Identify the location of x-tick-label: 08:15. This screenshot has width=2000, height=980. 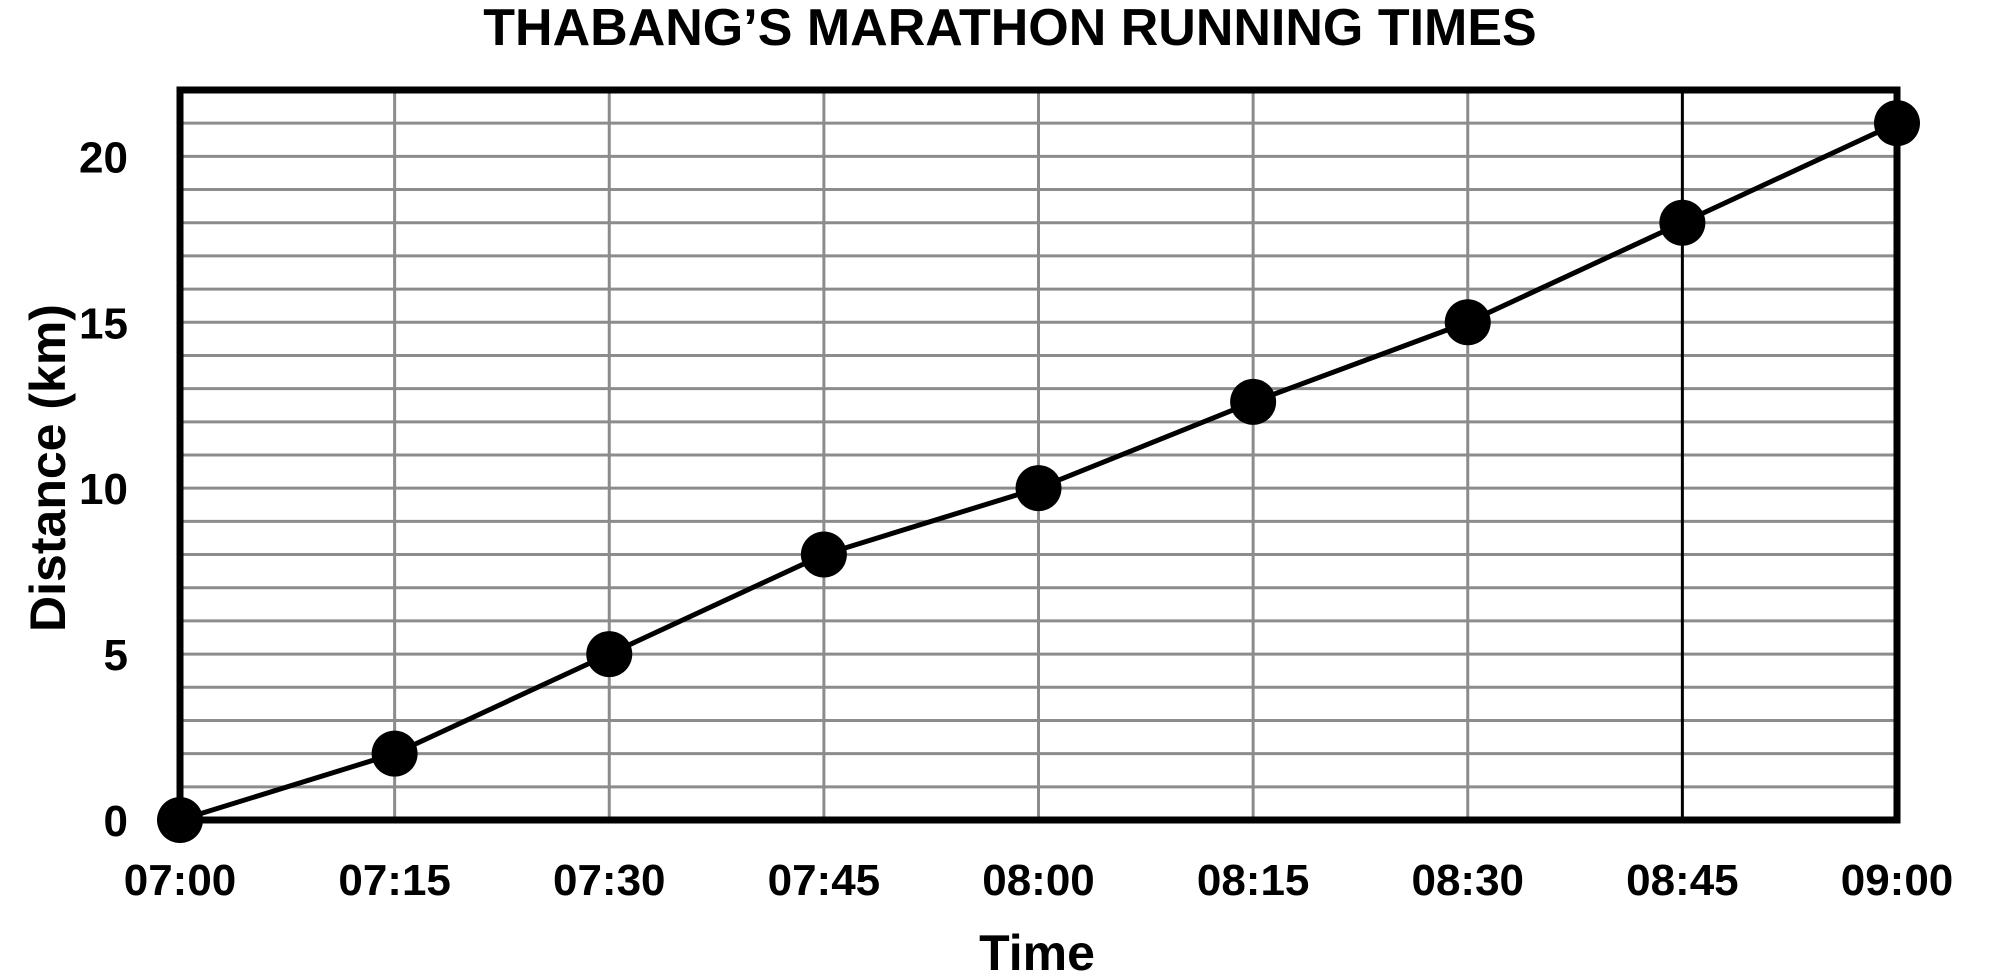
(1253, 880).